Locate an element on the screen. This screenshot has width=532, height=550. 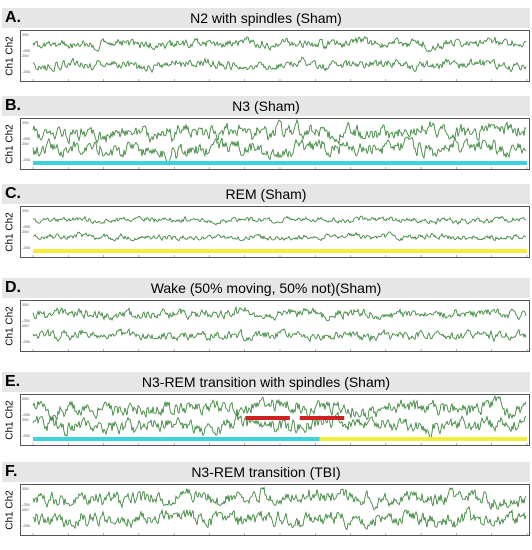
panel-title: N2 with spindles (Sham) is located at coordinates (266, 18).